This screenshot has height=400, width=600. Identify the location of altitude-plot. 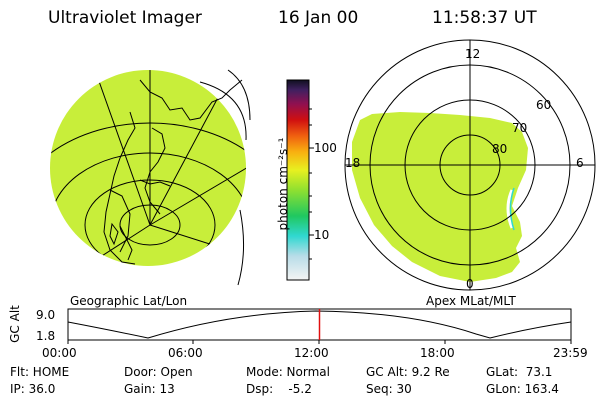
(319, 326).